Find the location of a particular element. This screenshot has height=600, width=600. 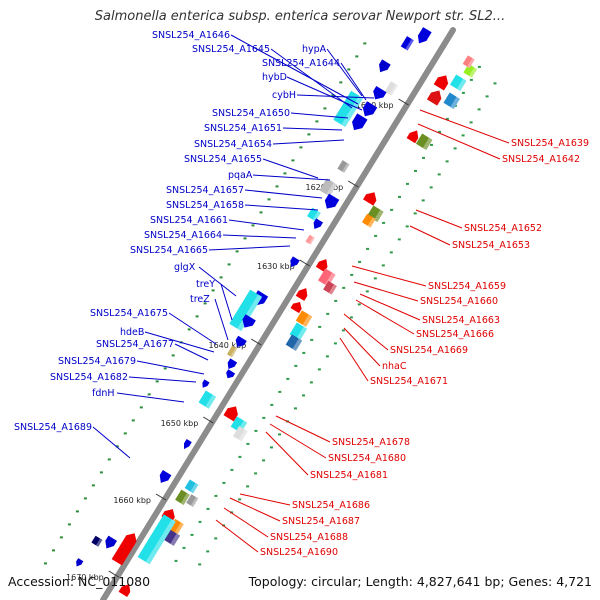

gene-label-left: hdeB is located at coordinates (132, 332).